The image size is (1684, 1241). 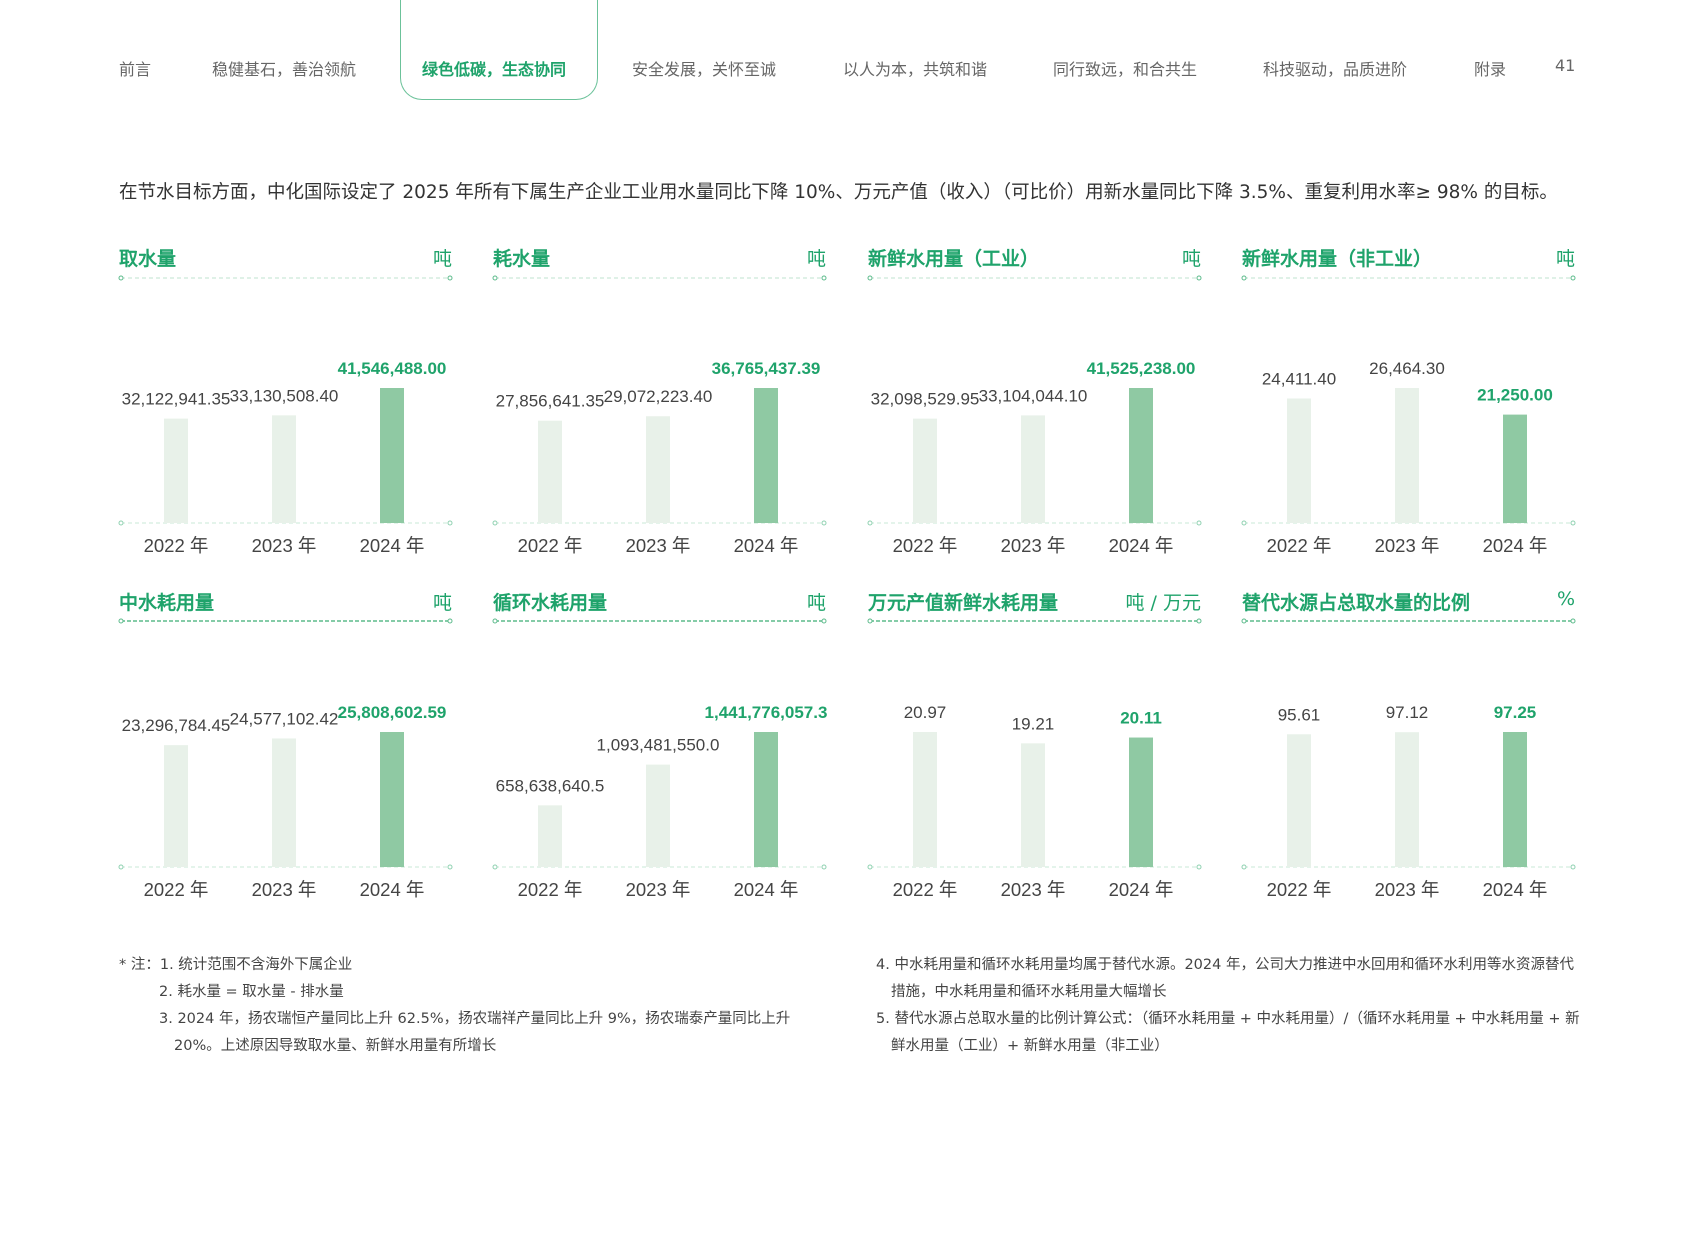 What do you see at coordinates (135, 69) in the screenshot?
I see `nav-item-preface: 前言` at bounding box center [135, 69].